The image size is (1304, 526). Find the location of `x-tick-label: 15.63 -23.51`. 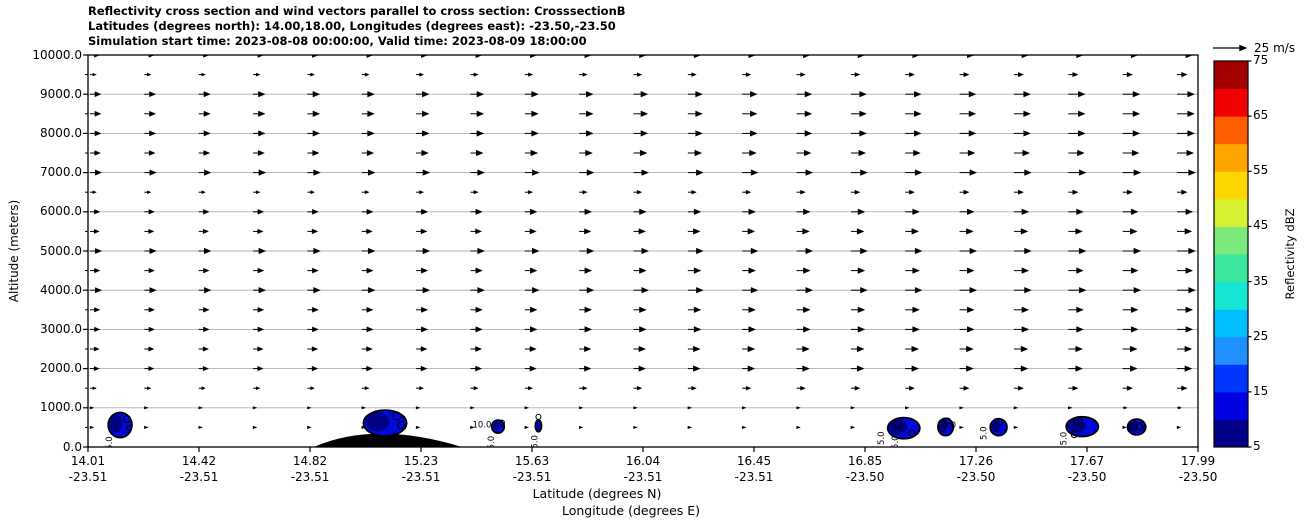

x-tick-label: 15.63 -23.51 is located at coordinates (532, 469).